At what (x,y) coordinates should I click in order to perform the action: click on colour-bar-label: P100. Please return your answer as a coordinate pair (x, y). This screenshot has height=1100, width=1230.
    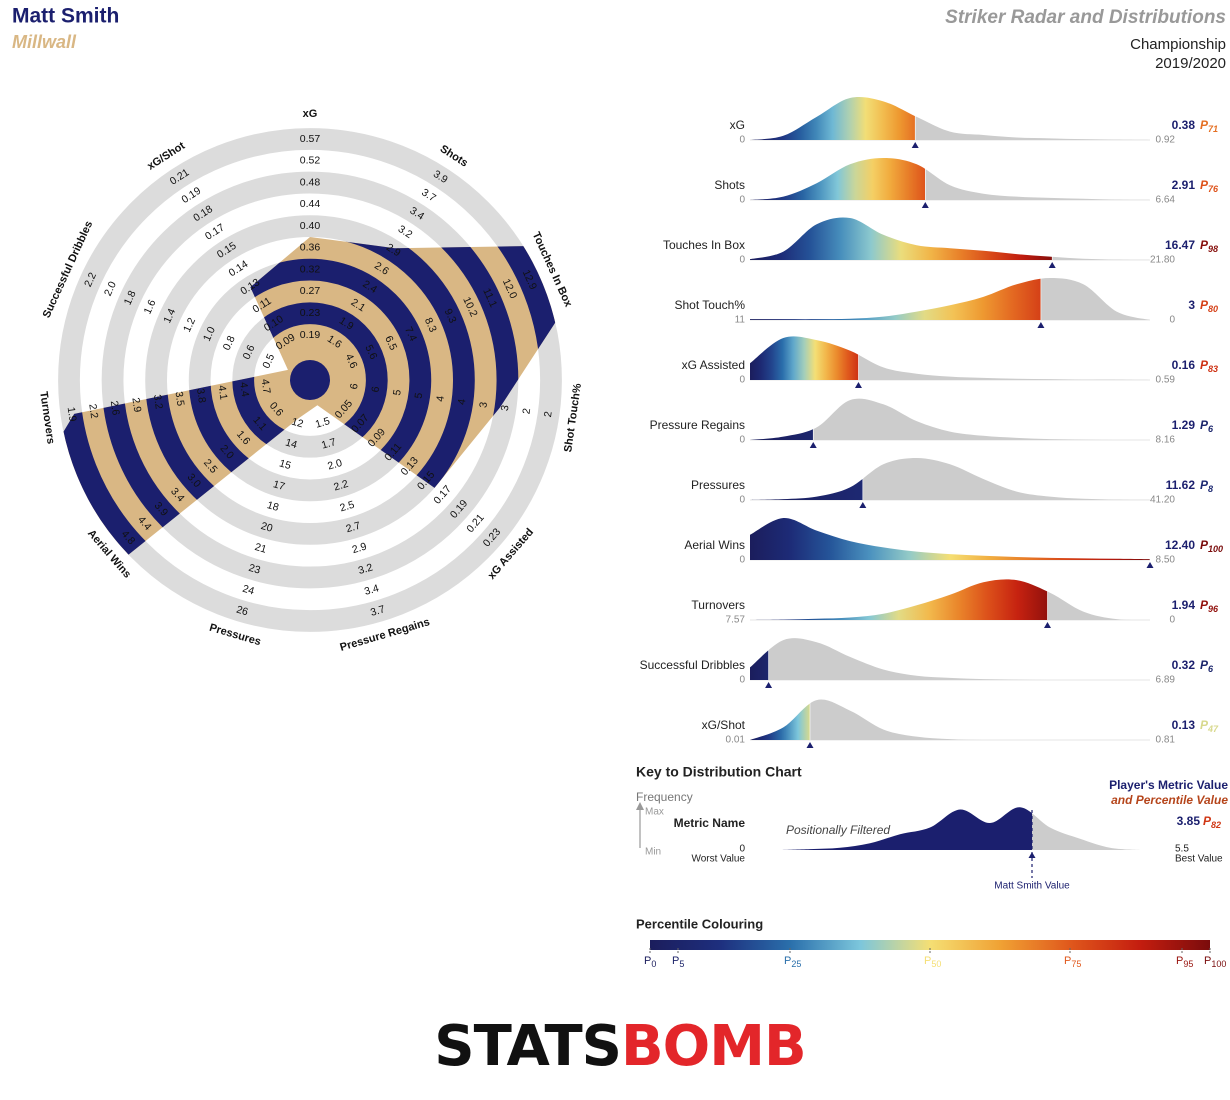
    Looking at the image, I should click on (1215, 962).